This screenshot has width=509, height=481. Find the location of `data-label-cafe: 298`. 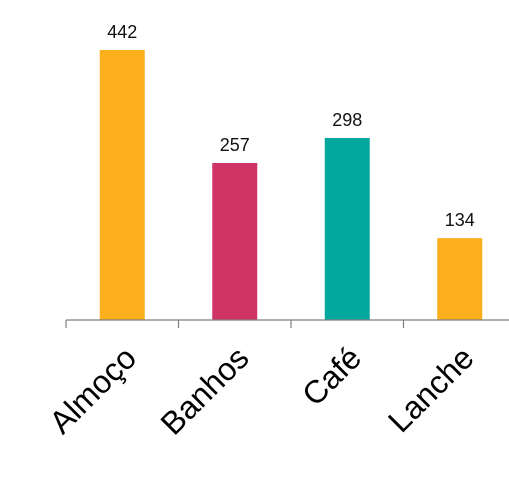

data-label-cafe: 298 is located at coordinates (347, 120).